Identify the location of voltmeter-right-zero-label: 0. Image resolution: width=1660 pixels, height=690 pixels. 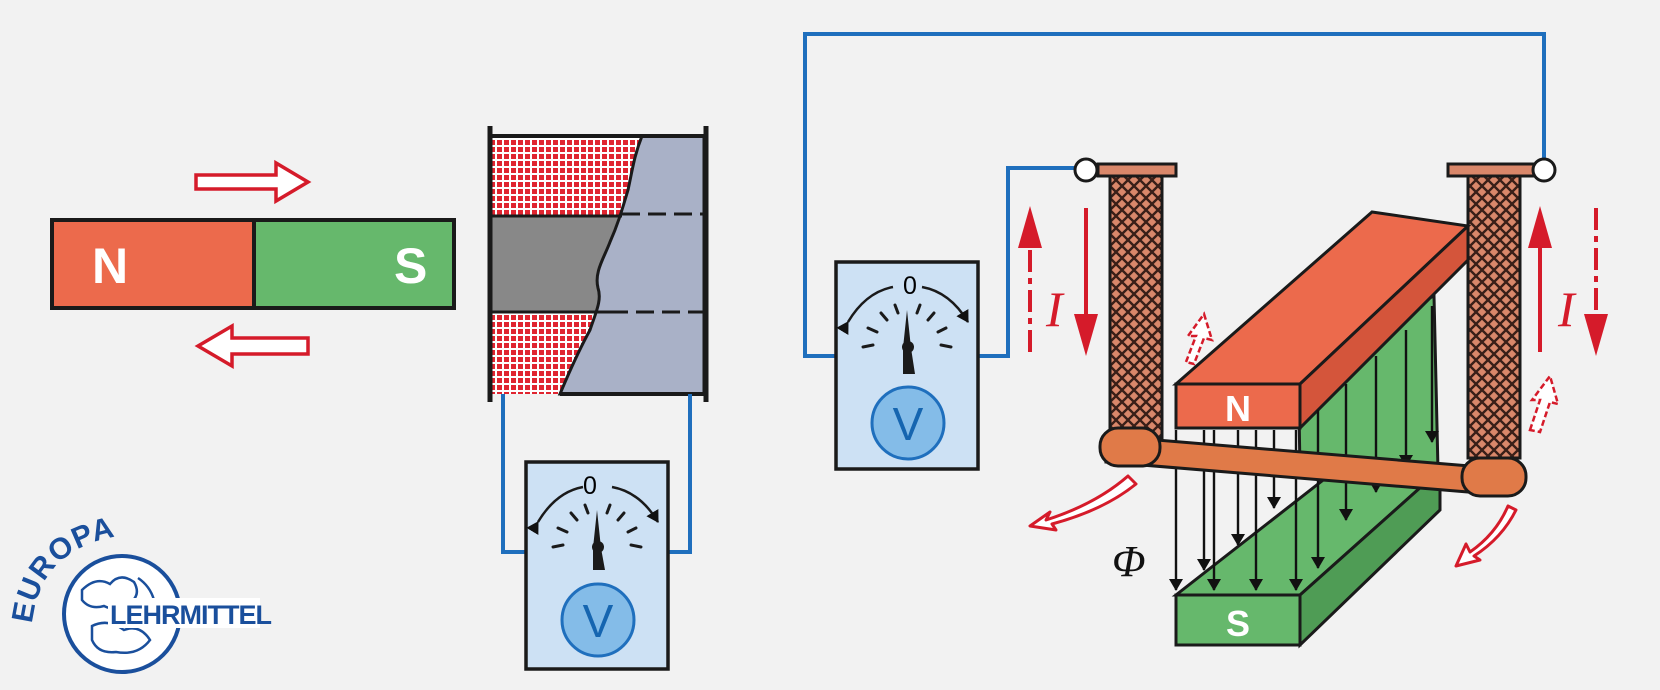
(910, 286).